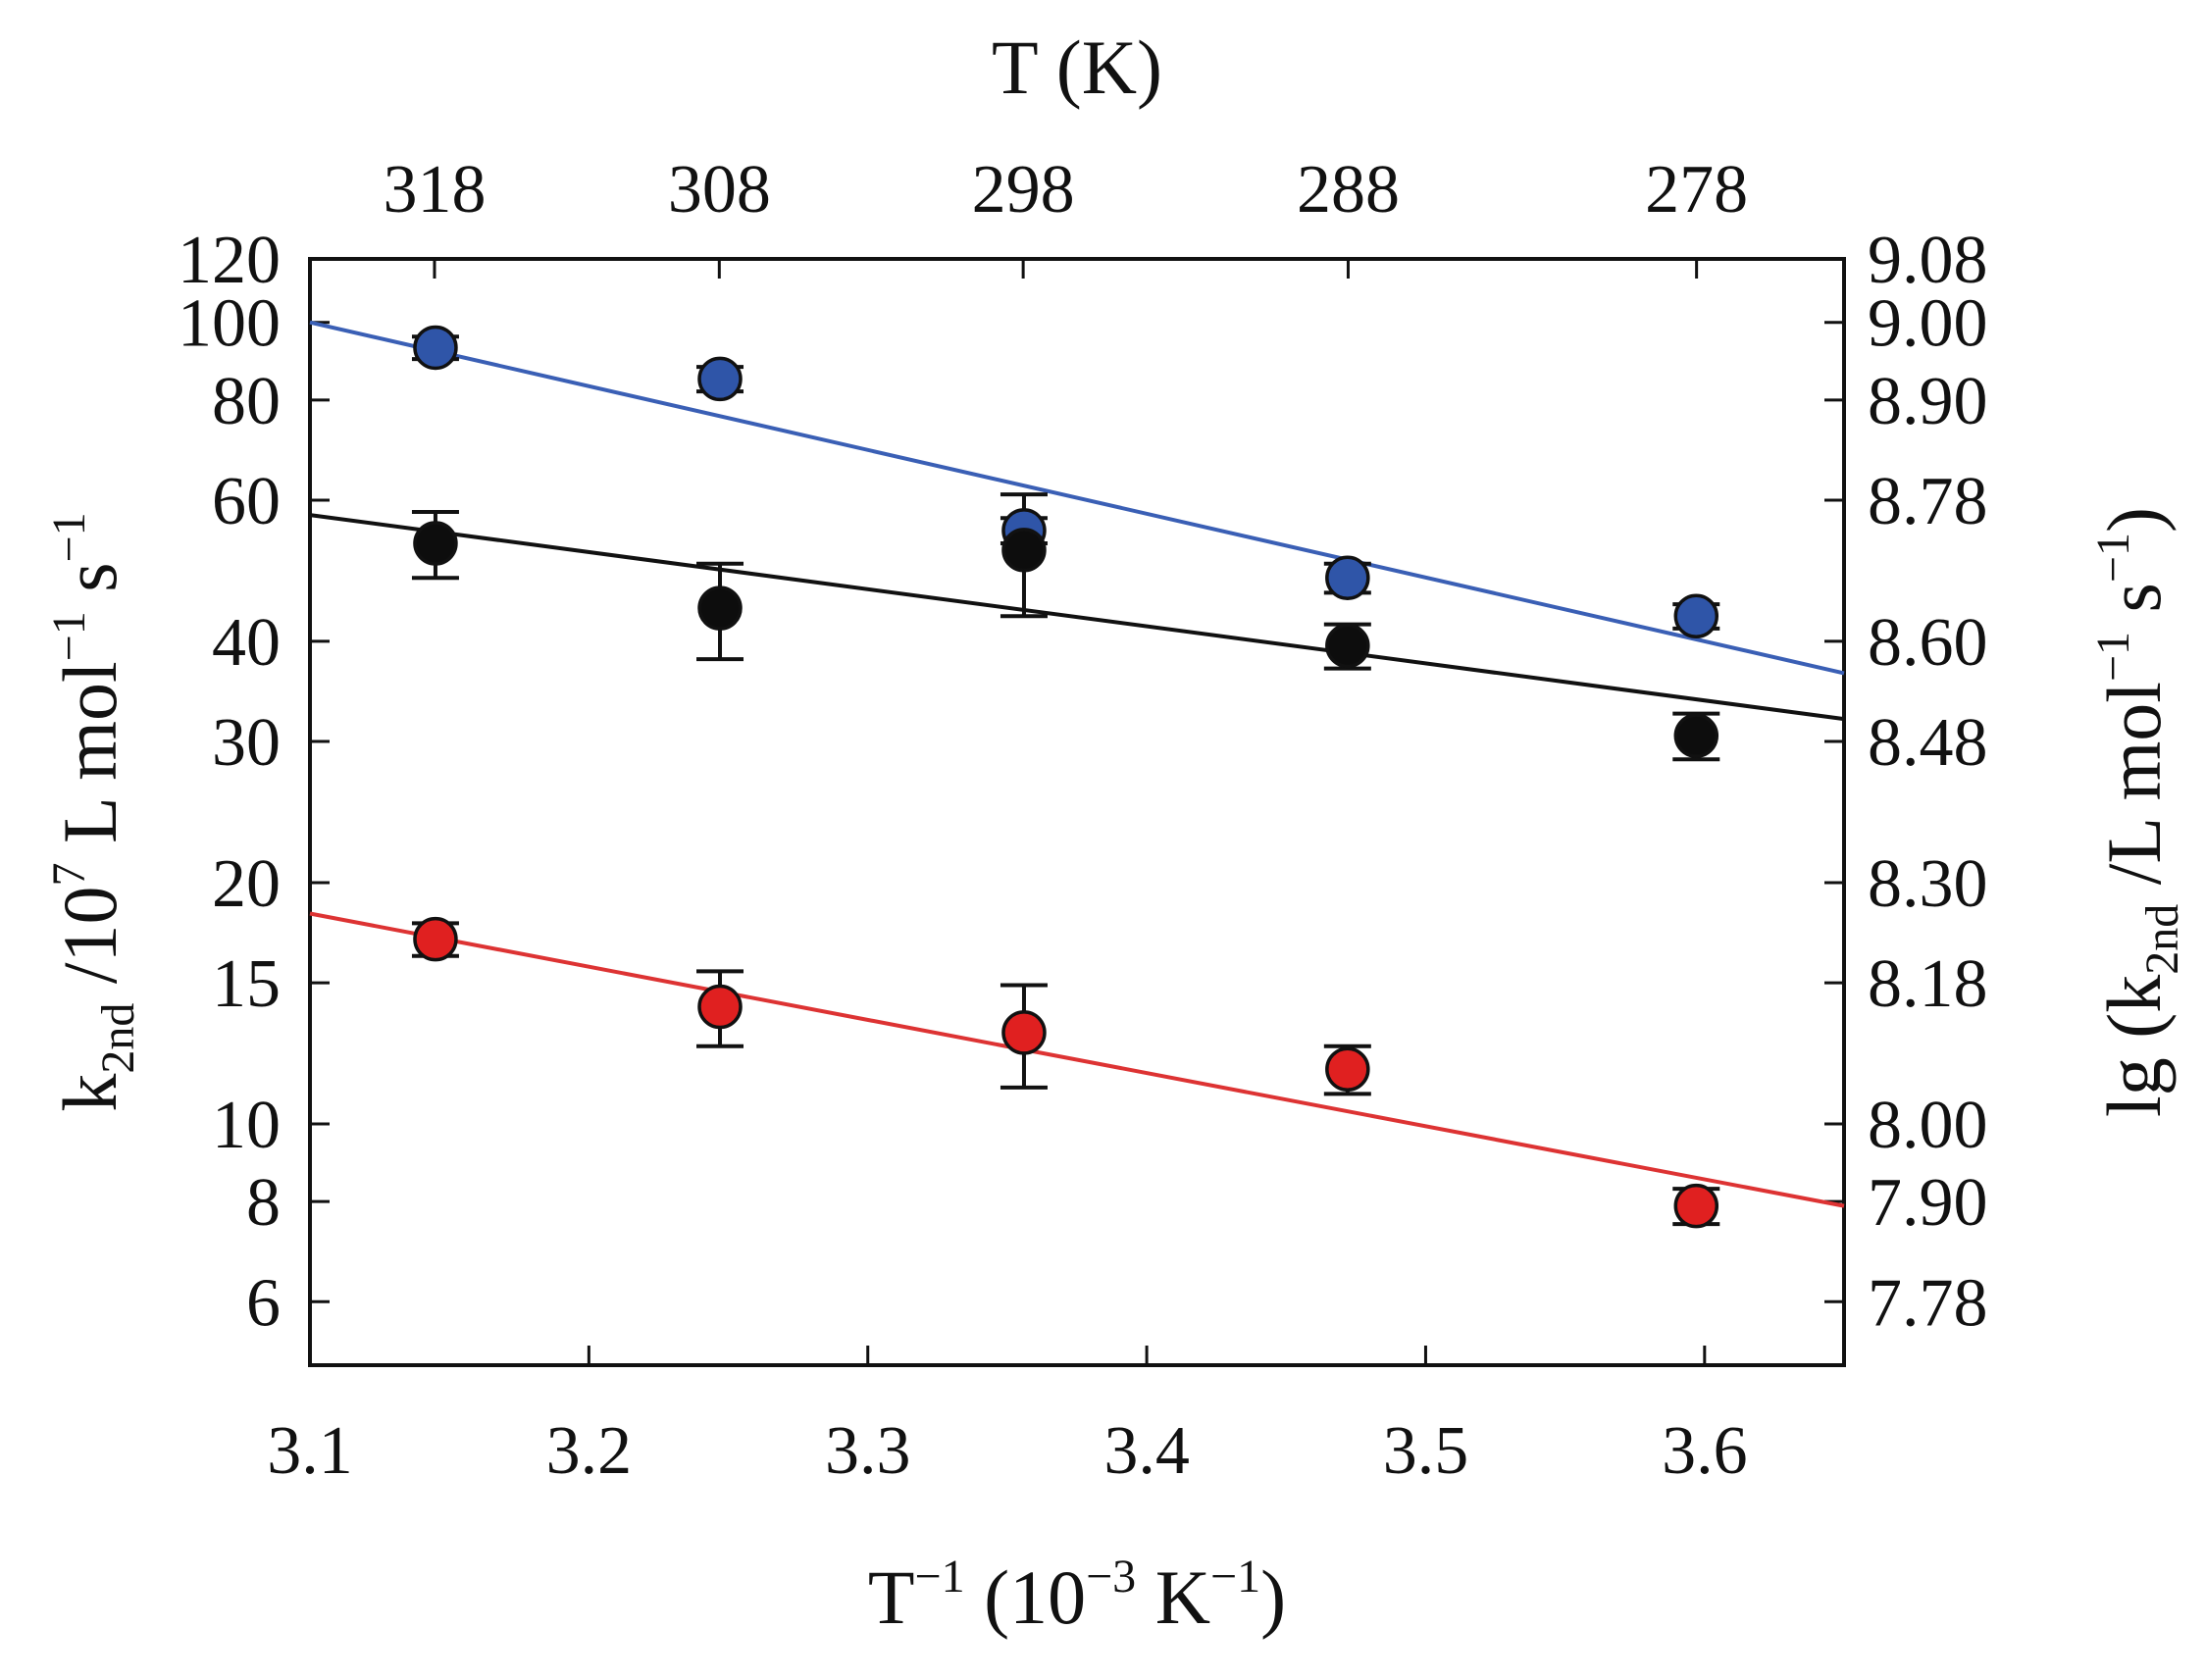 The height and width of the screenshot is (1680, 2205). I want to click on x-tick-label: 3.5, so click(1426, 1451).